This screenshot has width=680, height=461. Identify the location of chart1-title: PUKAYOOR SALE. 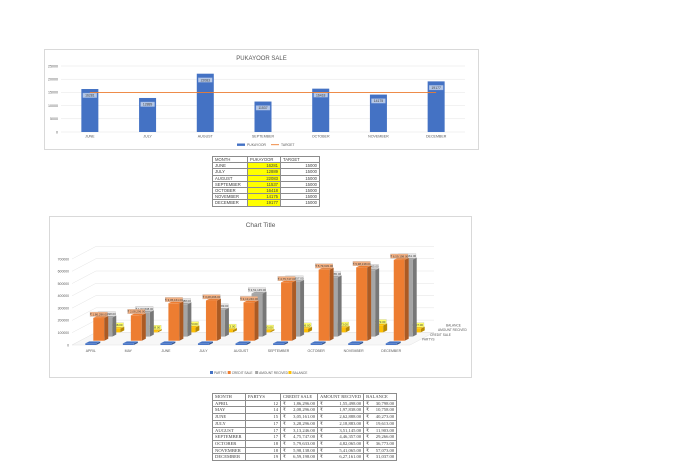
(261, 59).